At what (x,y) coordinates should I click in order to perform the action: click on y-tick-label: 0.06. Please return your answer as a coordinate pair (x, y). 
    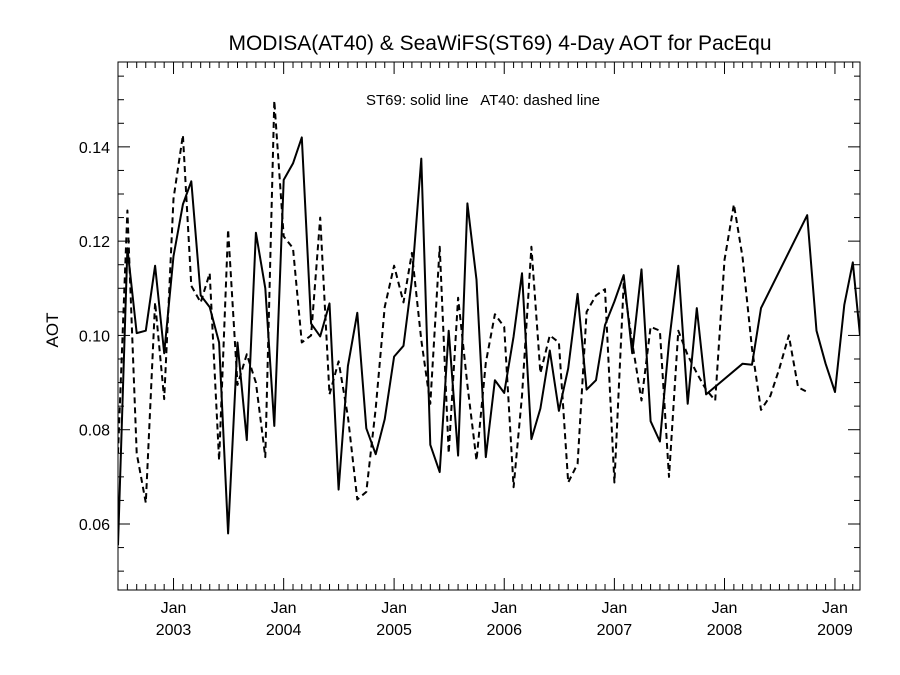
    Looking at the image, I should click on (94, 525).